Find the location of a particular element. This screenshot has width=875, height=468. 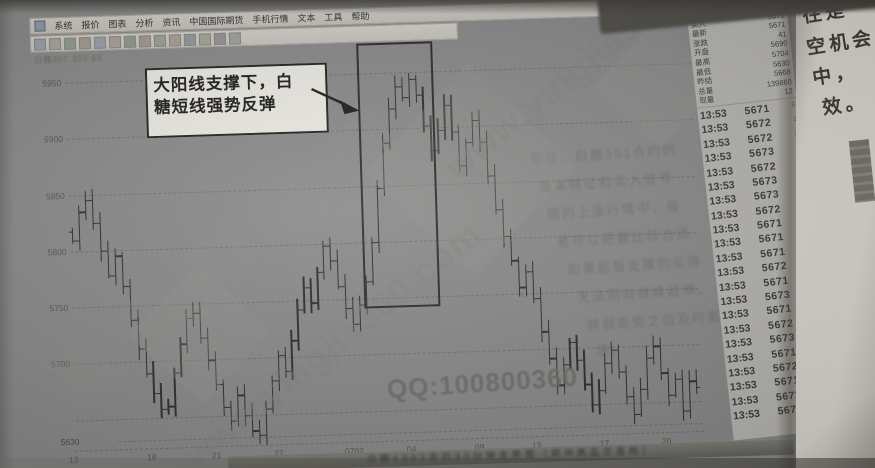

book-text-line: 效。 is located at coordinates (845, 105).